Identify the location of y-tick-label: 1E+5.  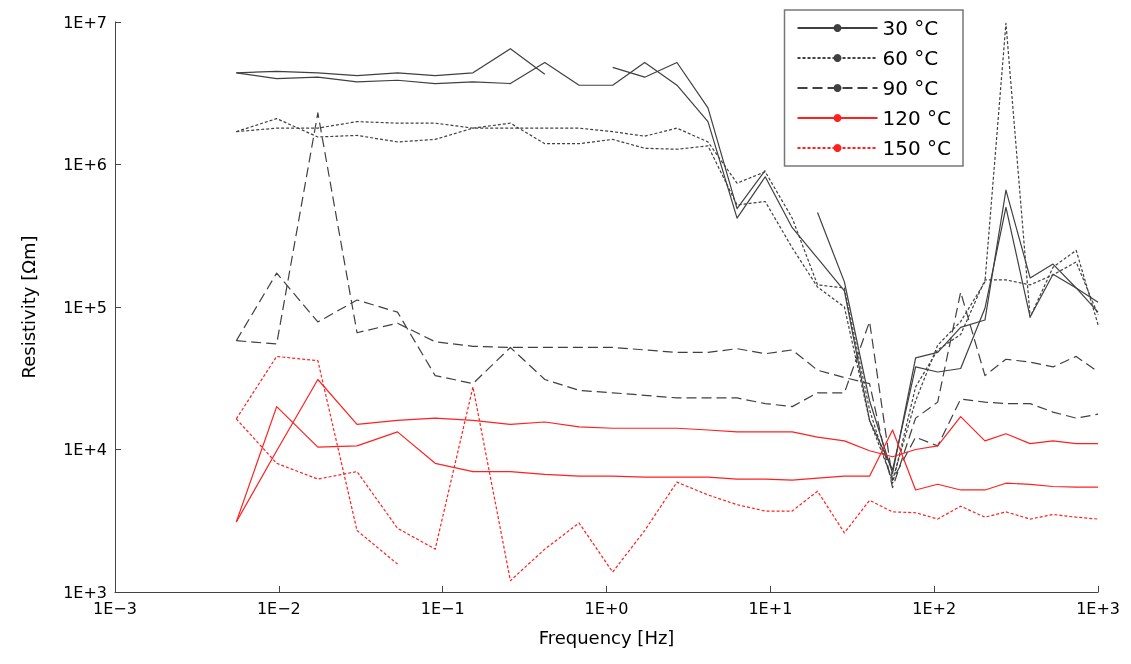
(85, 307).